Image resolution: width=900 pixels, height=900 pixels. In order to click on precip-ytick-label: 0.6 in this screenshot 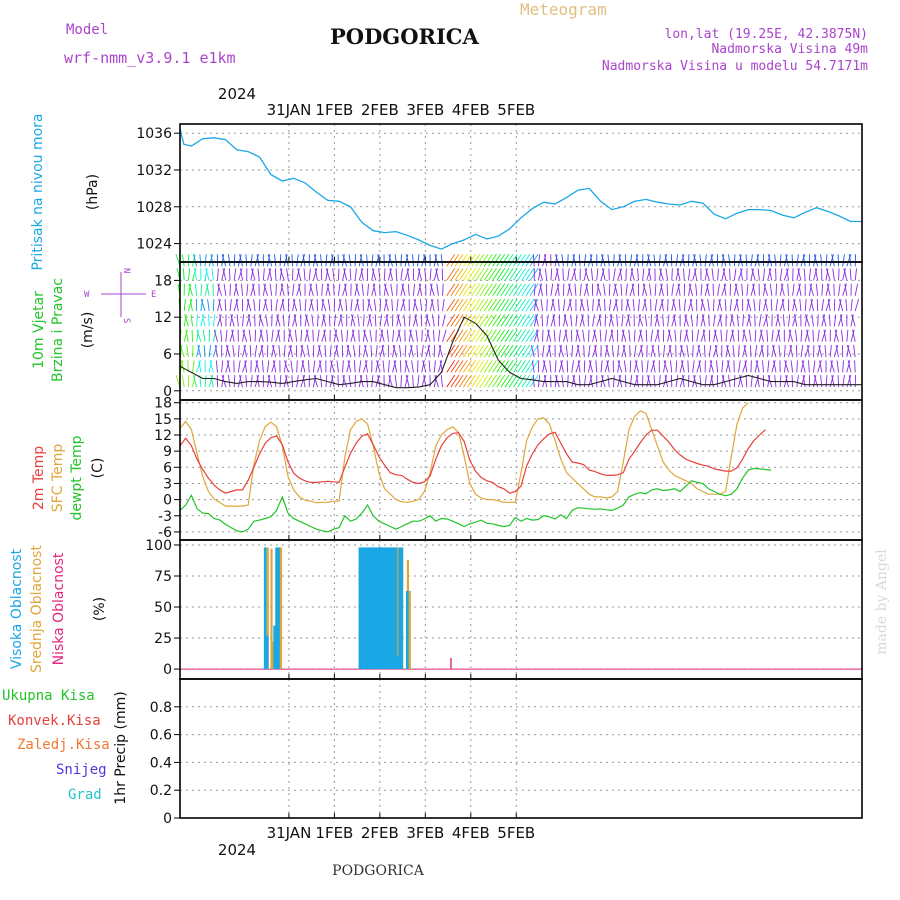, I will do `click(161, 736)`.